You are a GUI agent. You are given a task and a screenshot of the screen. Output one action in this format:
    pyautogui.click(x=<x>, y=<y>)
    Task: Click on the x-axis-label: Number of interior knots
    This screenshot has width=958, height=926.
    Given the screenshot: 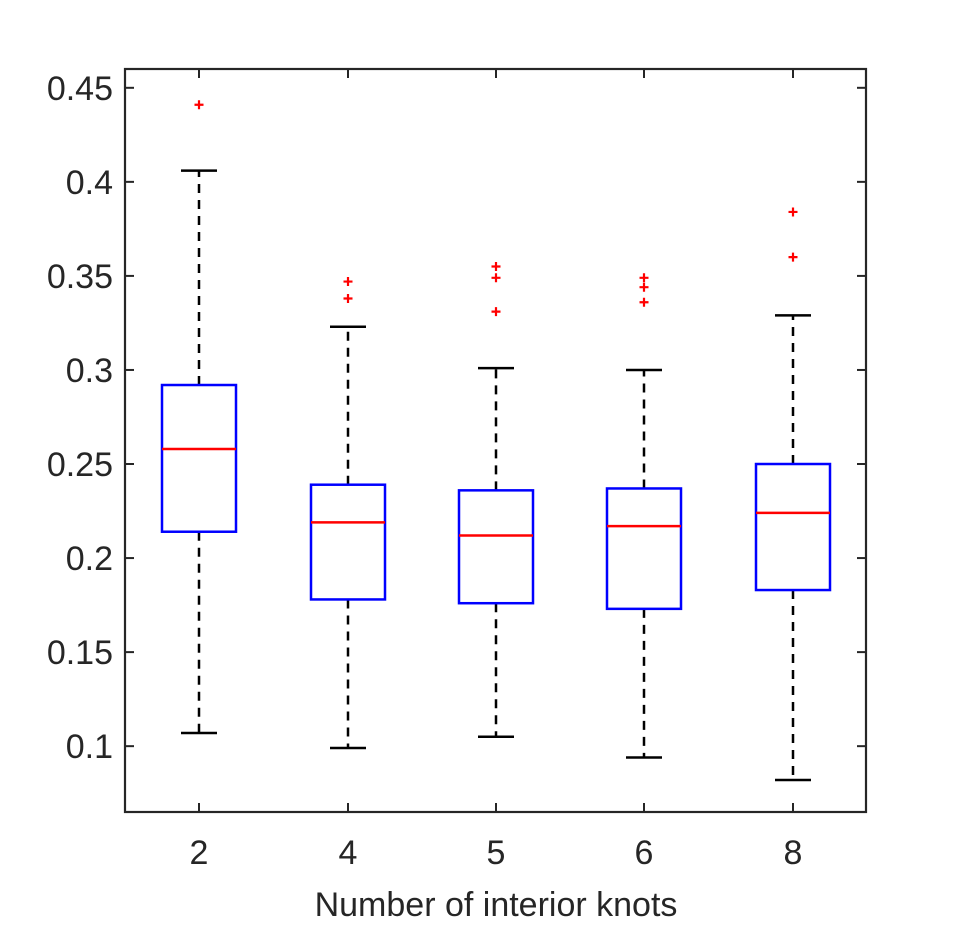 What is the action you would take?
    pyautogui.click(x=496, y=905)
    